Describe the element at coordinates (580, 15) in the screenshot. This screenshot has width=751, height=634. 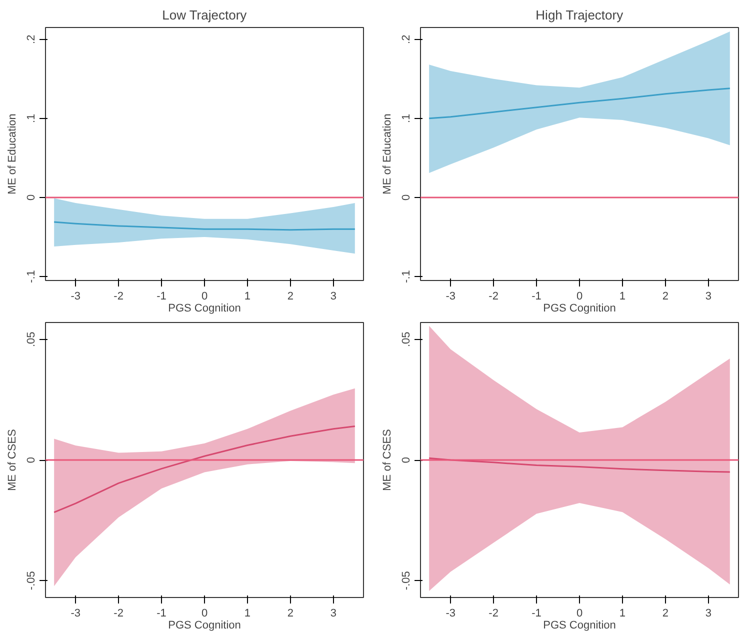
I see `chart-title: High Trajectory` at that location.